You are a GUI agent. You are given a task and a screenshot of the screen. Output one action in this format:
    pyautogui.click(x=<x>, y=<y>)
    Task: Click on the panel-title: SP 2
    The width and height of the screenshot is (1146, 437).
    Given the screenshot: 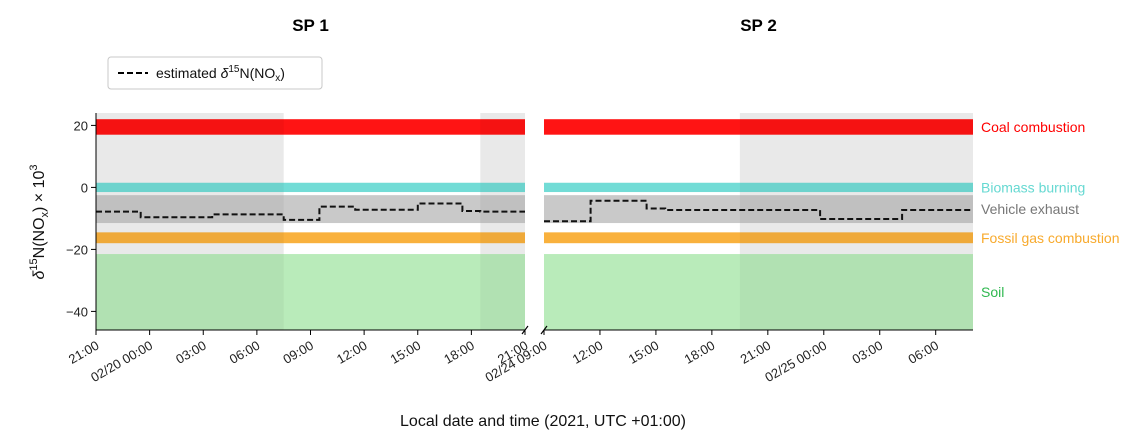 What is the action you would take?
    pyautogui.click(x=758, y=25)
    